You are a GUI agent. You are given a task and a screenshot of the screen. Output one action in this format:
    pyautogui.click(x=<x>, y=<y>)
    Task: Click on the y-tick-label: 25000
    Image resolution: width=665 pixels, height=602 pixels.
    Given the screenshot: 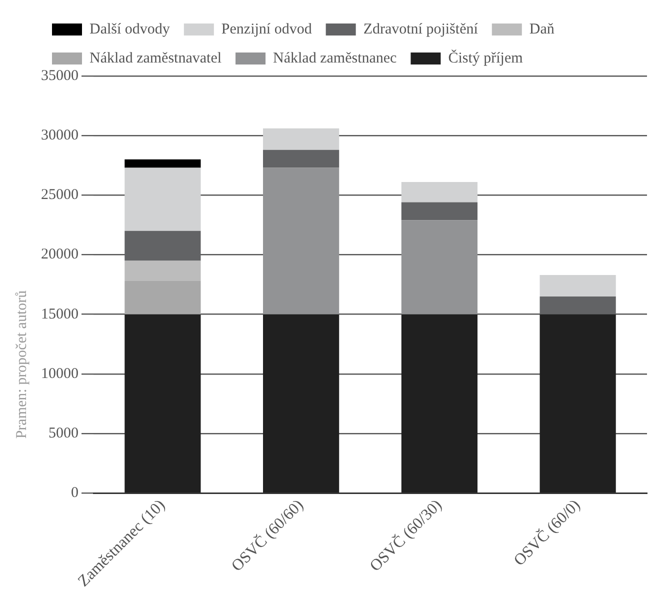 What is the action you would take?
    pyautogui.click(x=59, y=195)
    